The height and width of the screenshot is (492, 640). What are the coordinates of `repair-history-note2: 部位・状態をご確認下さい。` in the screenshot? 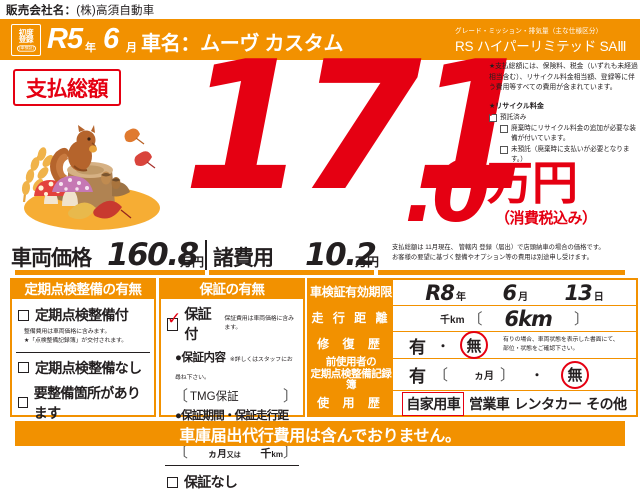 It's located at (541, 349).